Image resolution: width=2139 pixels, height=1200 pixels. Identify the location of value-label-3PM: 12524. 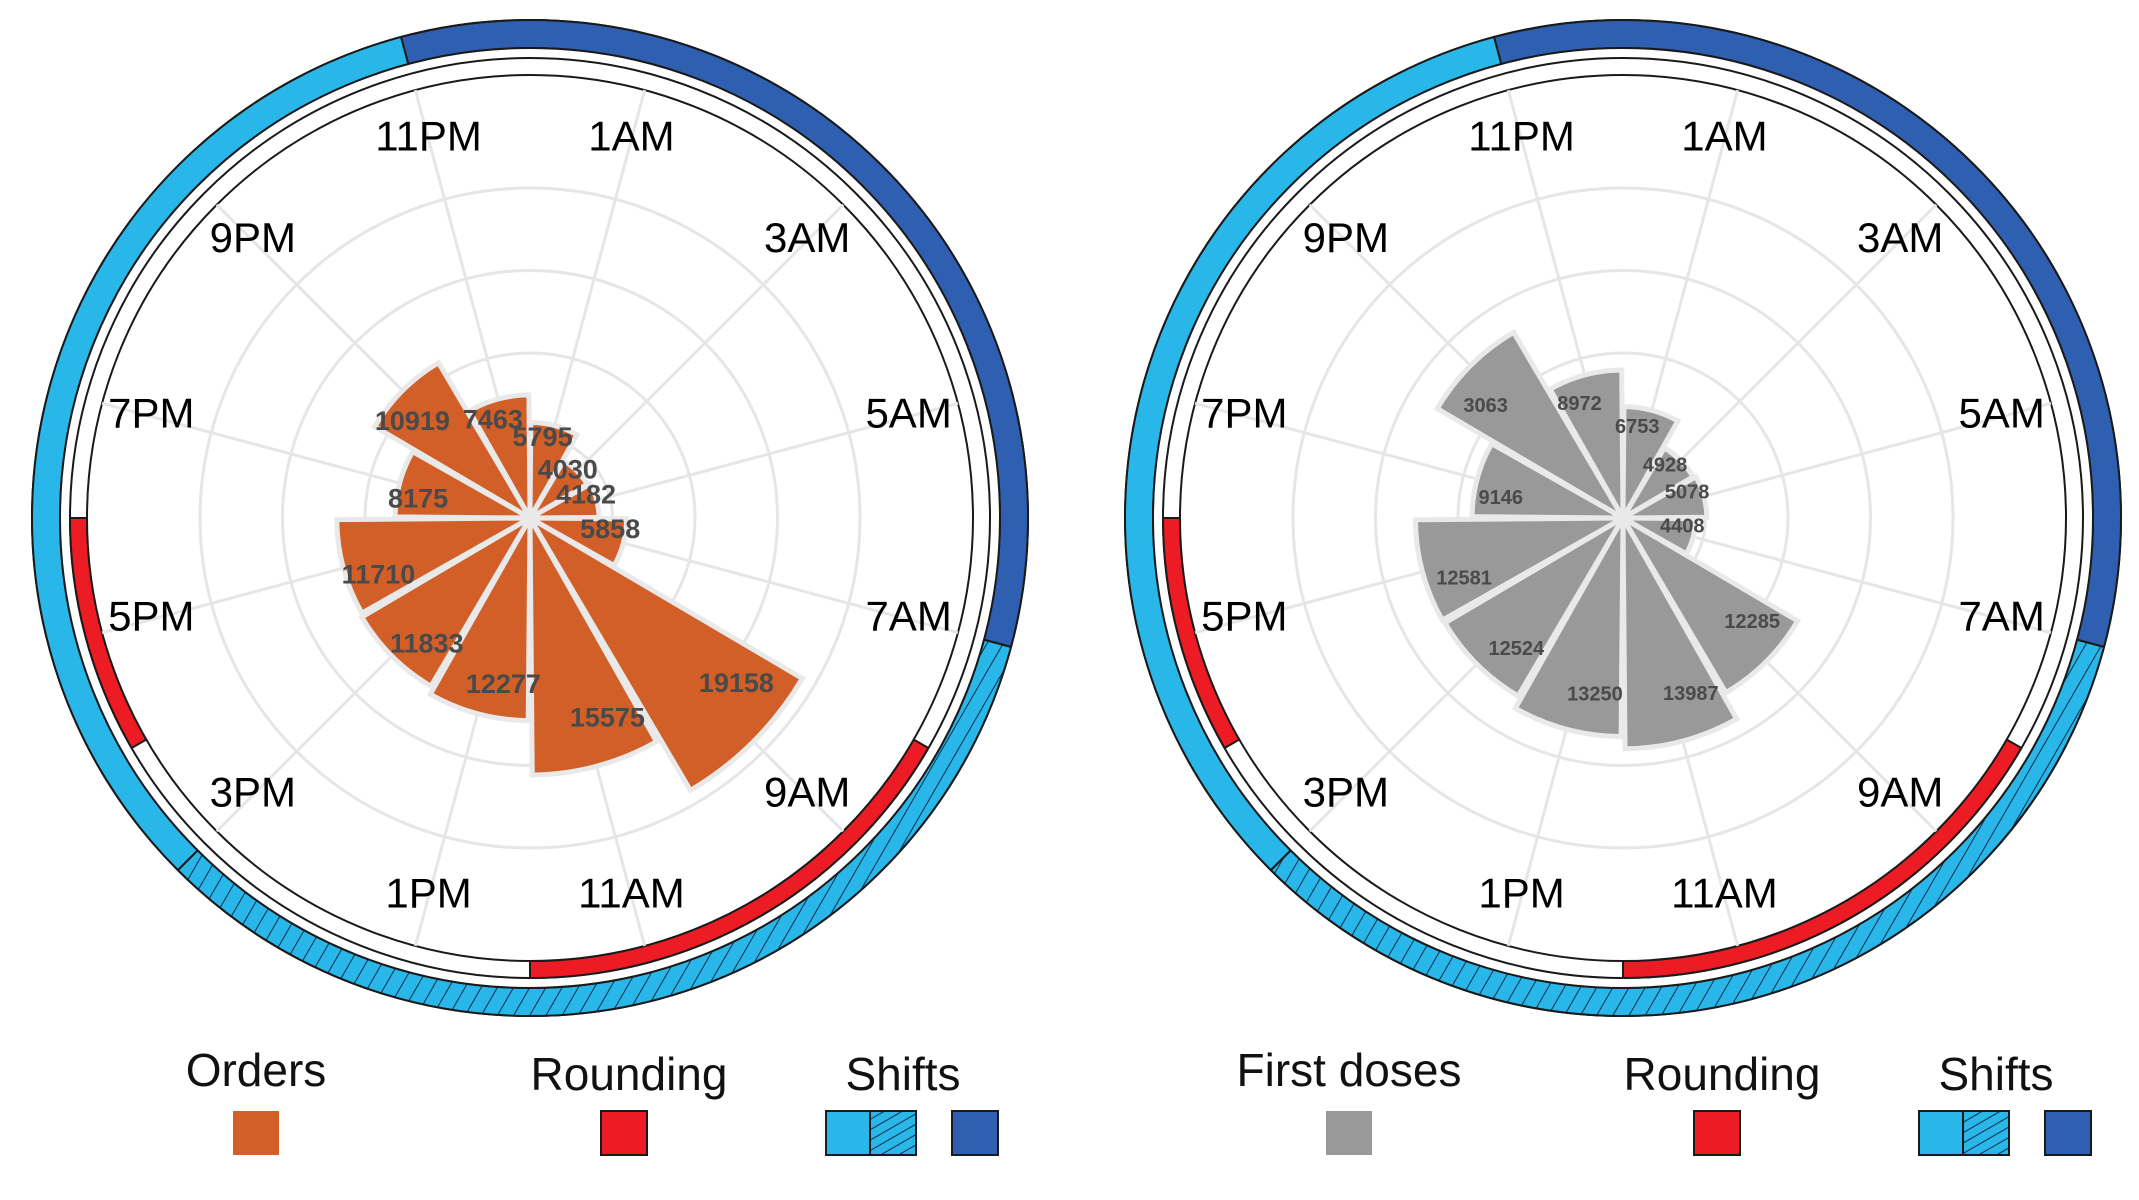
(1517, 649).